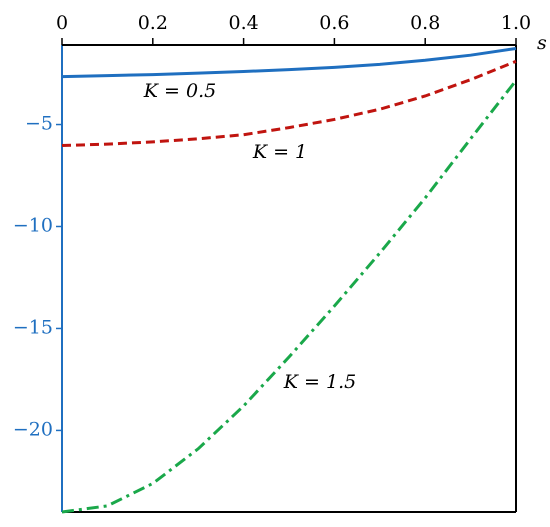  I want to click on x-axis-label: s, so click(542, 43).